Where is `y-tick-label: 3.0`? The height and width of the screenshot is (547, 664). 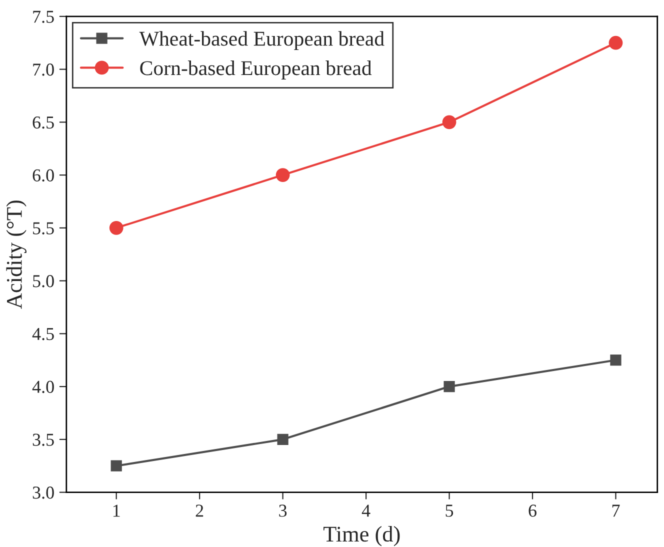
y-tick-label: 3.0 is located at coordinates (43, 492).